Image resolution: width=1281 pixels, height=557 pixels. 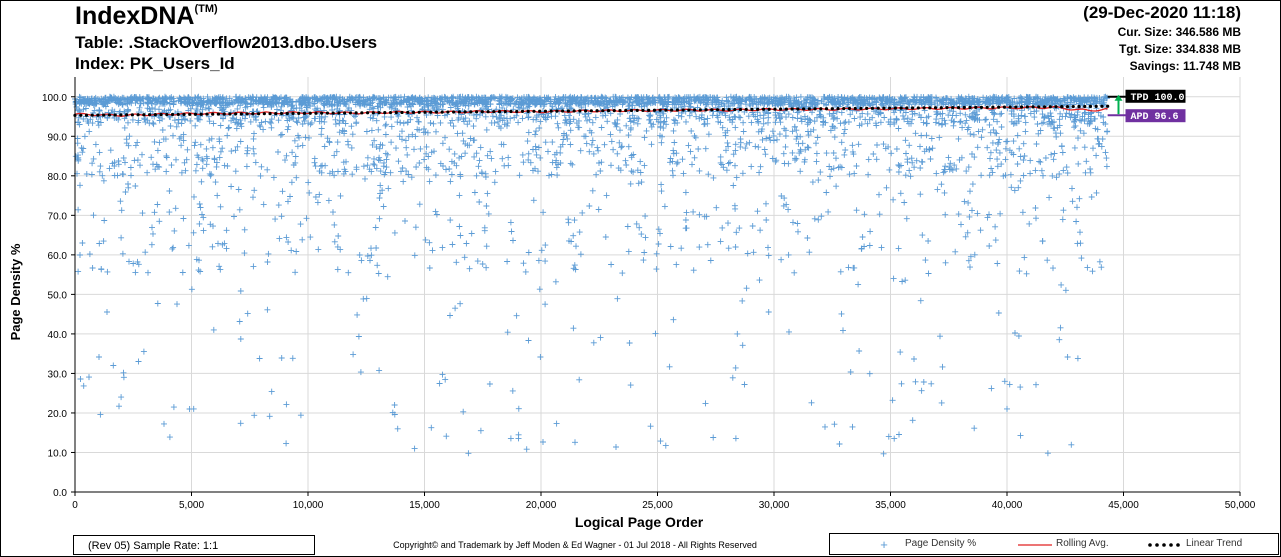 I want to click on x-tick-label: 5,000, so click(x=191, y=505).